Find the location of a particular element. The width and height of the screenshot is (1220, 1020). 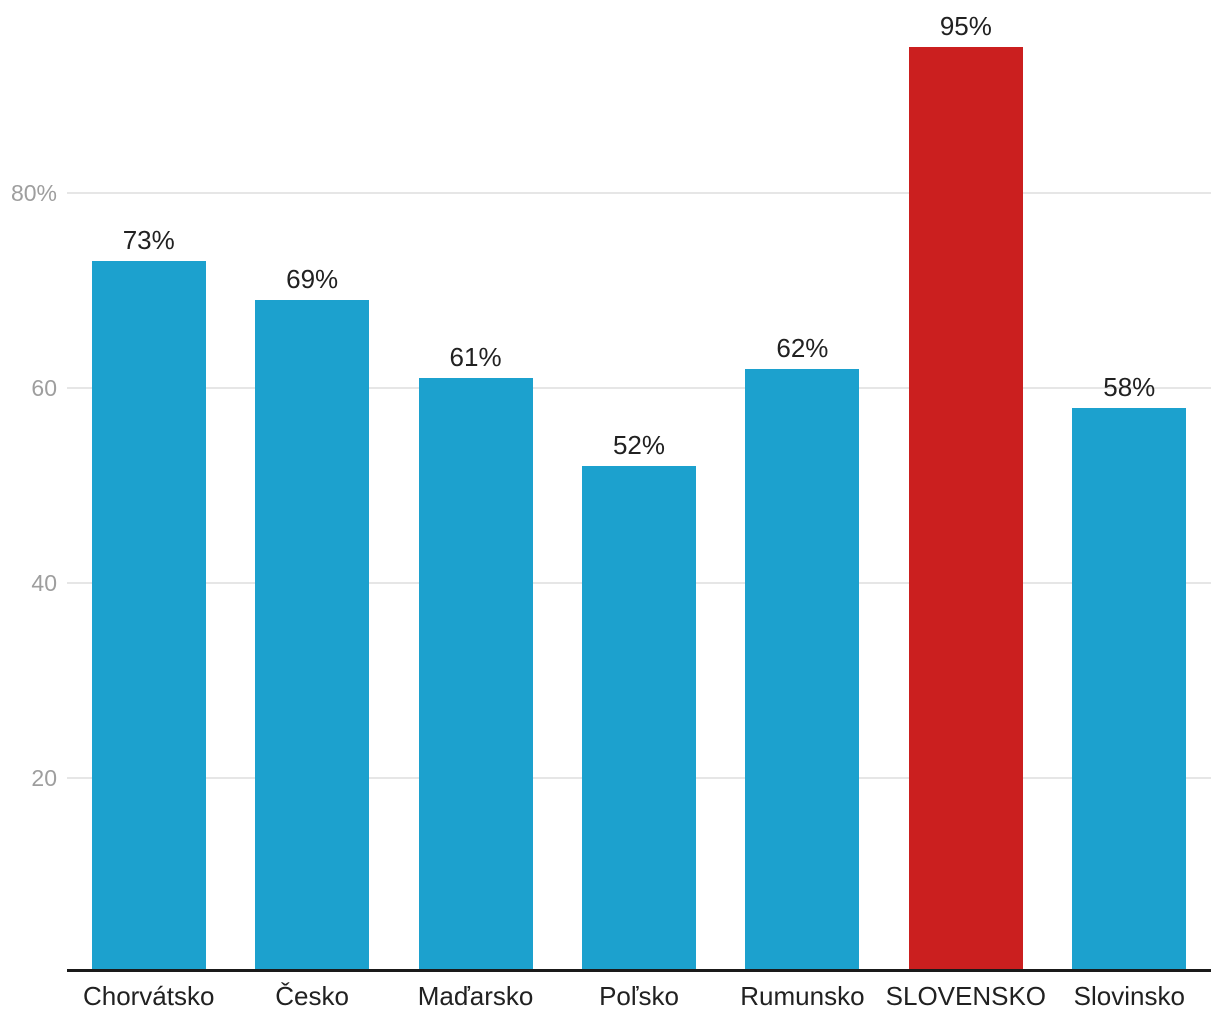

y-axis-tick-label: 20 is located at coordinates (44, 778).